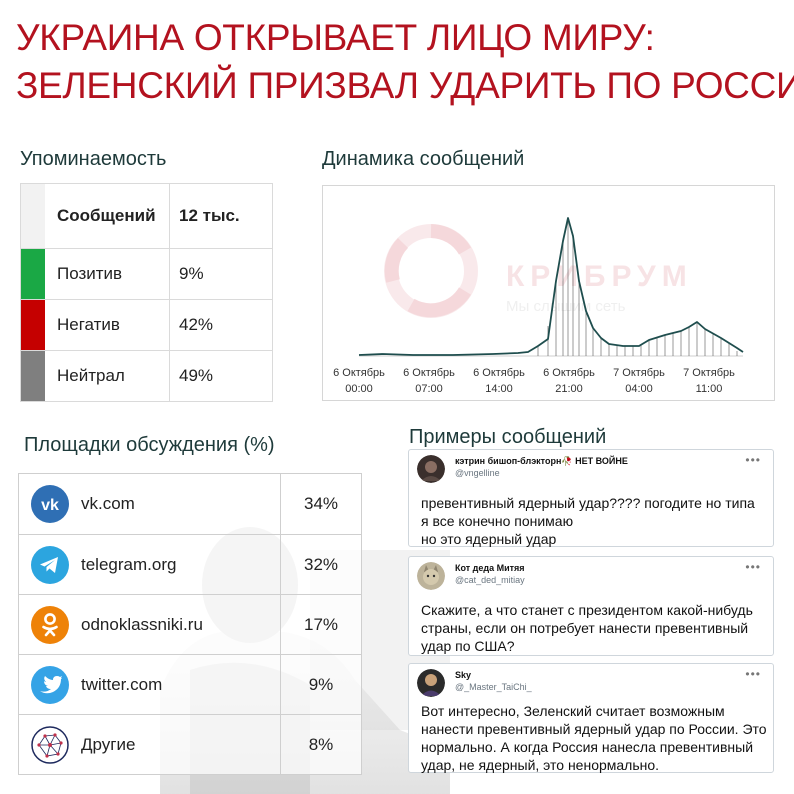 Image resolution: width=794 pixels, height=794 pixels. Describe the element at coordinates (196, 324) in the screenshot. I see `mentions-value: 42%` at that location.